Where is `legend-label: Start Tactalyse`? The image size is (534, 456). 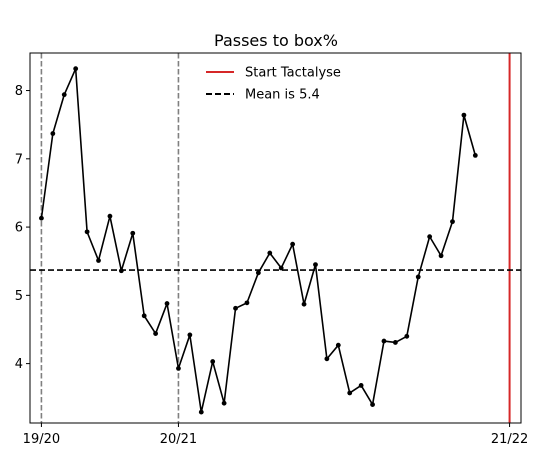
legend-label: Start Tactalyse is located at coordinates (293, 73).